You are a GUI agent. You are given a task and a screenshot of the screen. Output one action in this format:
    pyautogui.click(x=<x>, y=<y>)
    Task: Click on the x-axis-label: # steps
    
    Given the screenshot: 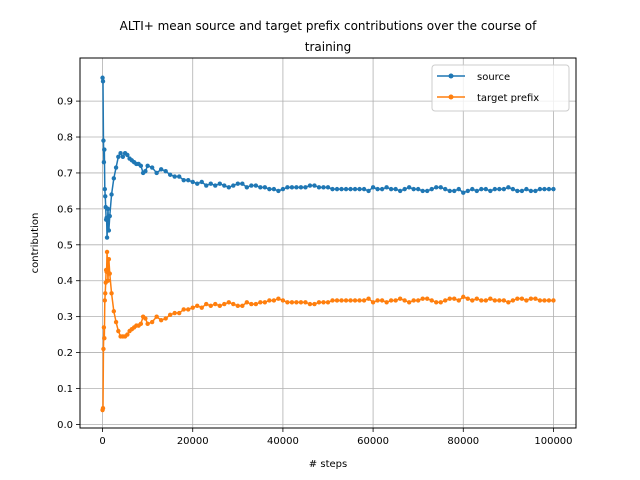 What is the action you would take?
    pyautogui.click(x=328, y=464)
    